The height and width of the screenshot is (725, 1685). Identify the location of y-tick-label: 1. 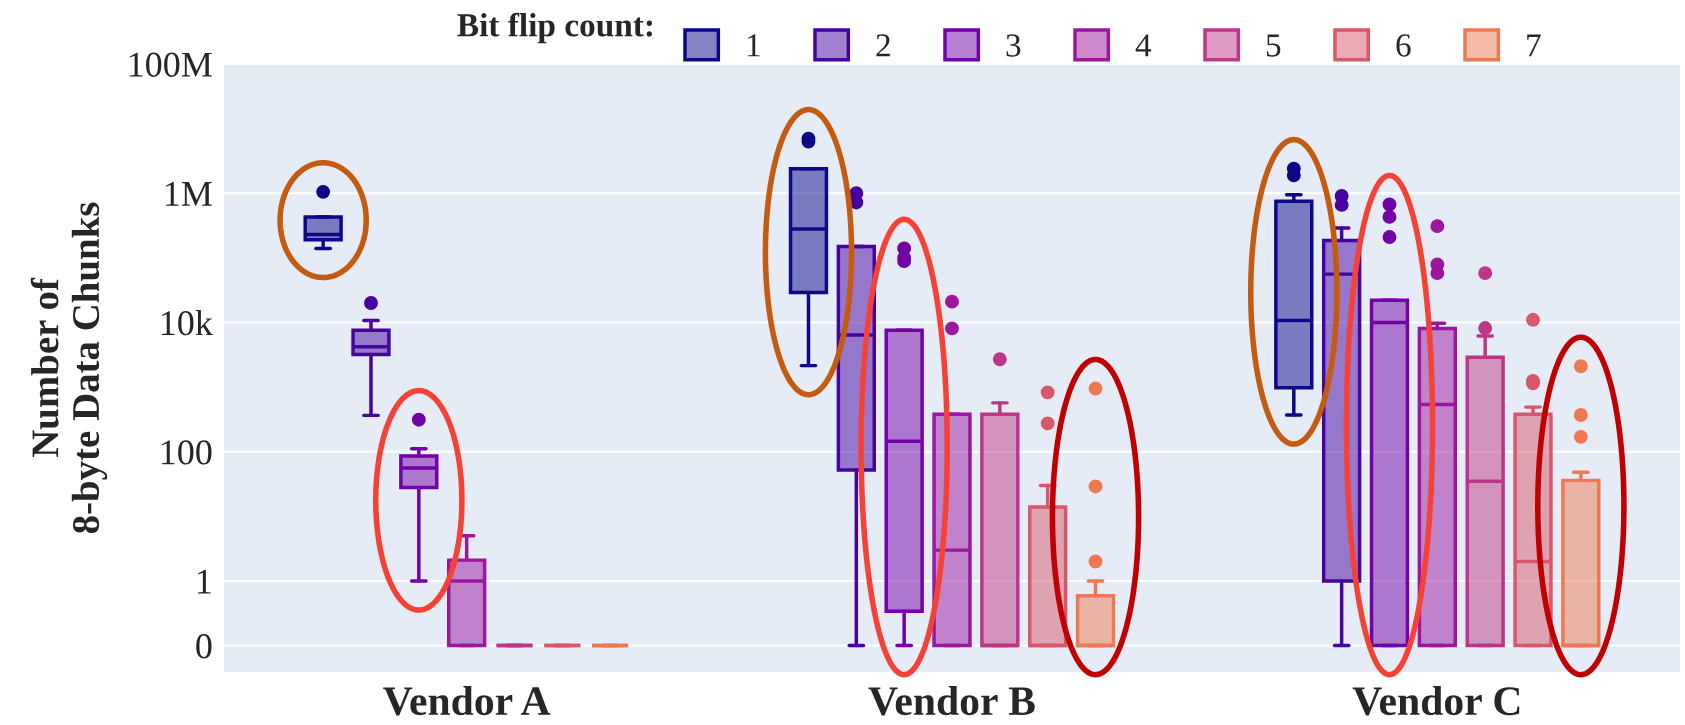
(204, 581).